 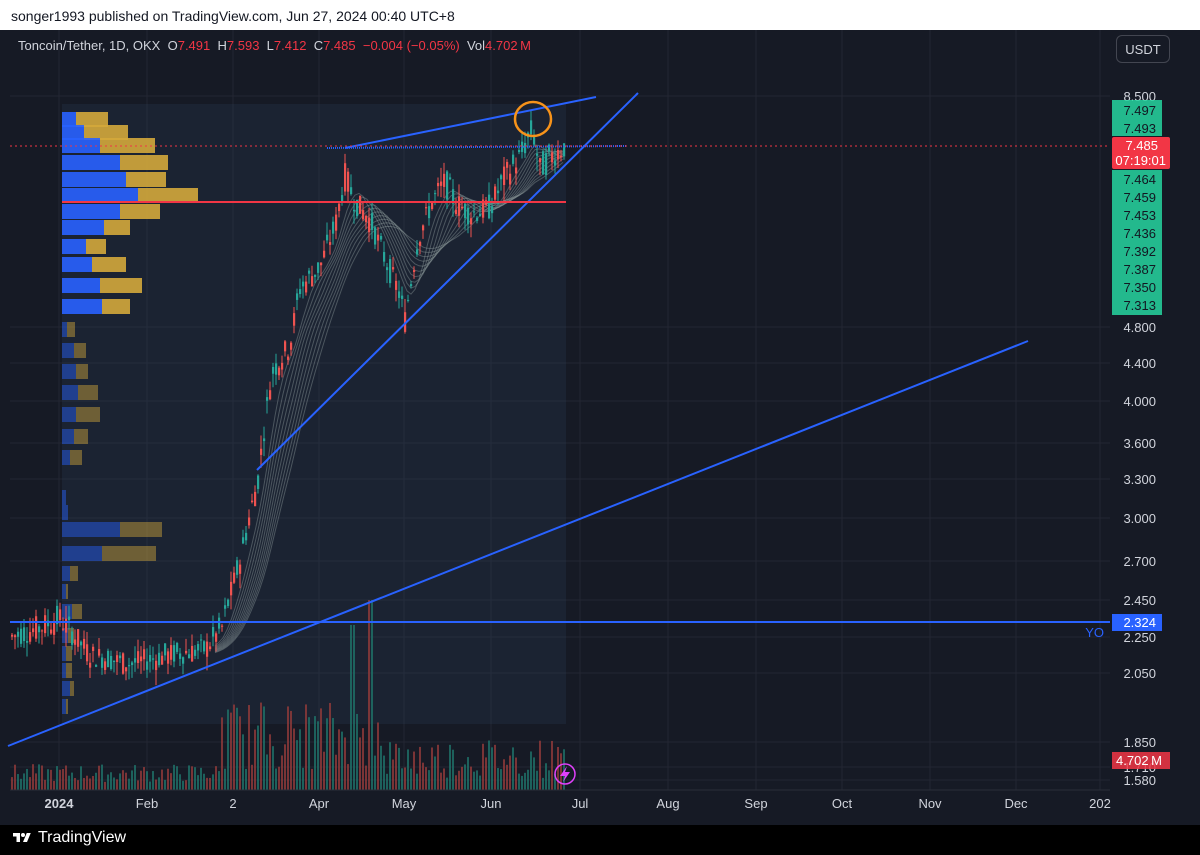 I want to click on x-tick-label: 2, so click(x=232, y=803).